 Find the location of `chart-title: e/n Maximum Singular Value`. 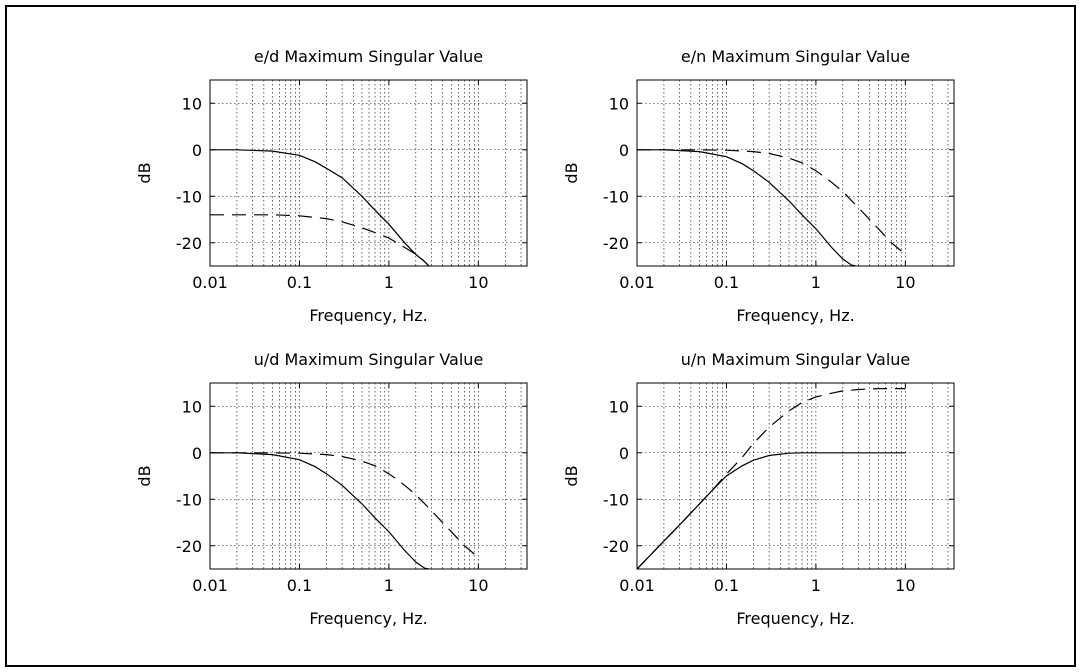

chart-title: e/n Maximum Singular Value is located at coordinates (795, 56).